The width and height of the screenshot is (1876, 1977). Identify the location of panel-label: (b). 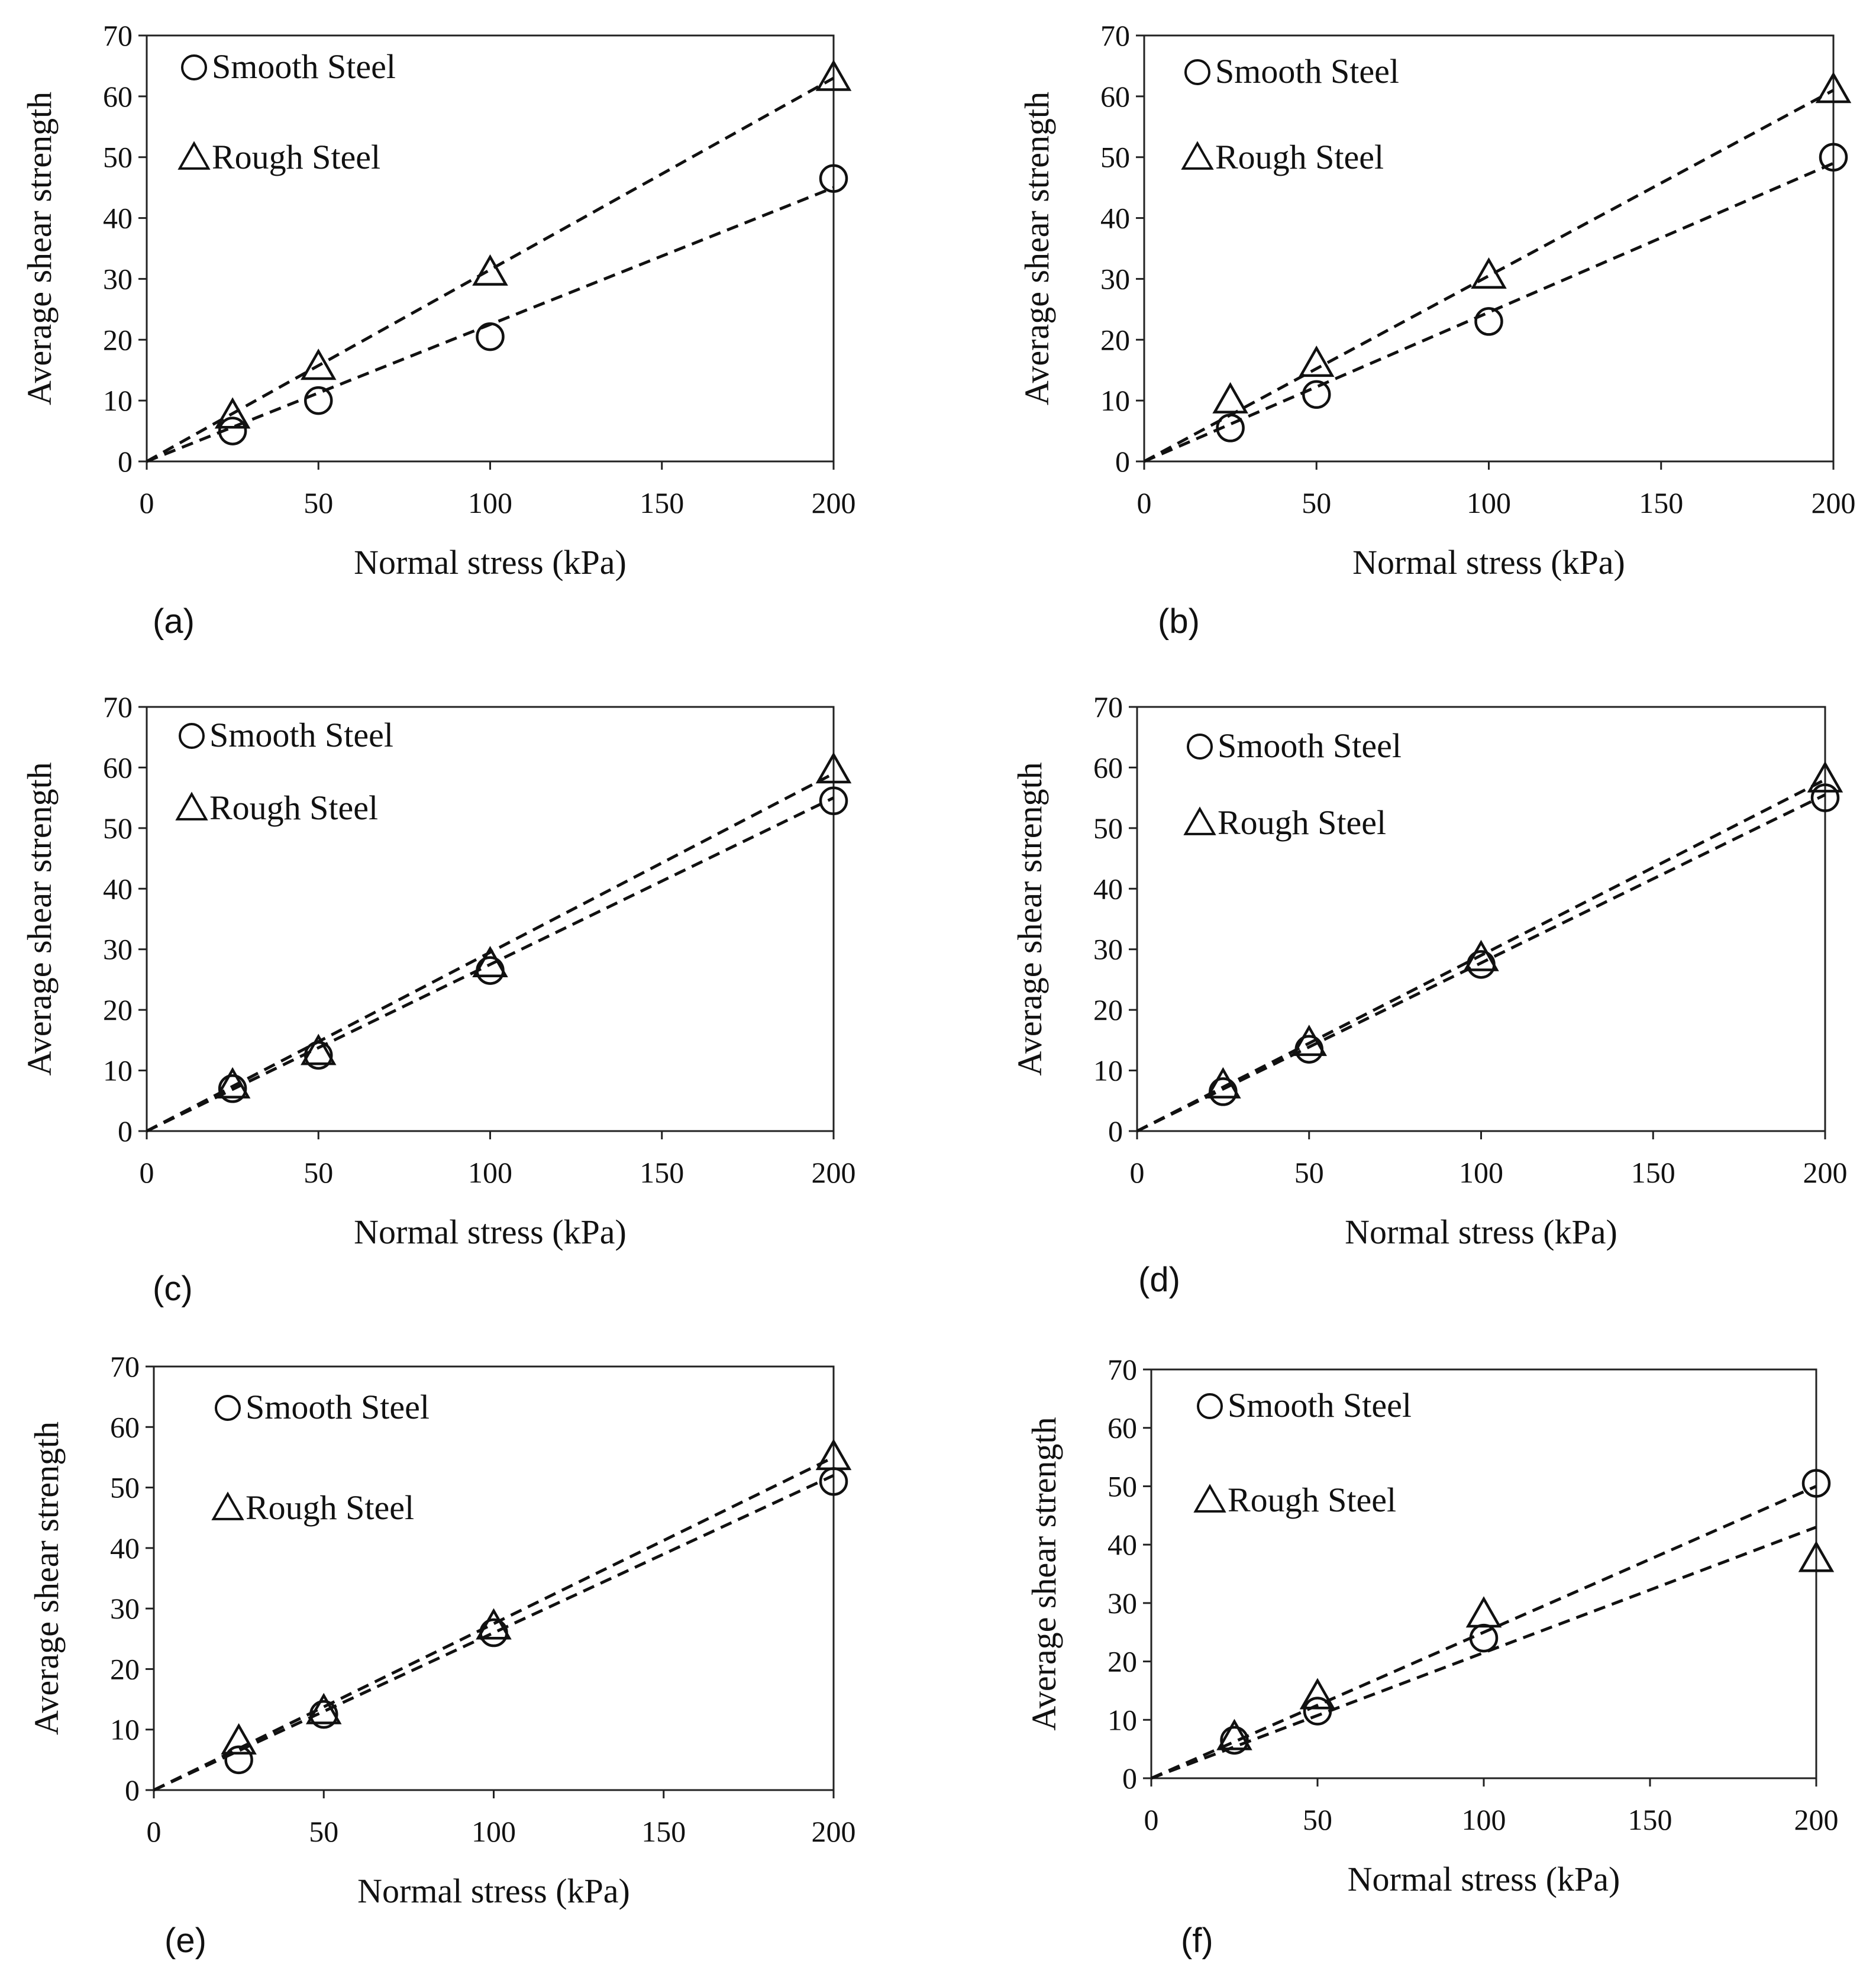
(1179, 621).